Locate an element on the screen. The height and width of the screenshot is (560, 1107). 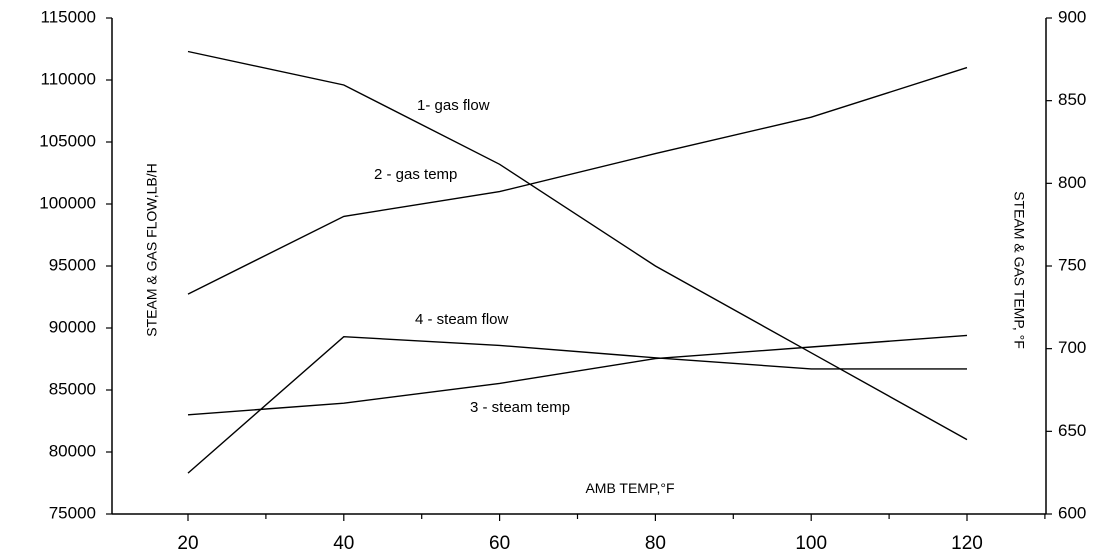
right-tick-label: 800 is located at coordinates (1072, 182).